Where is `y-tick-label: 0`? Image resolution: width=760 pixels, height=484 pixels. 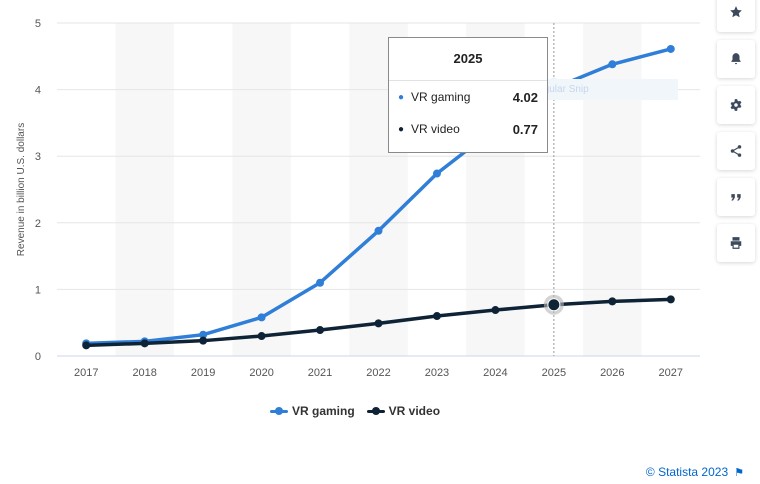 y-tick-label: 0 is located at coordinates (38, 357).